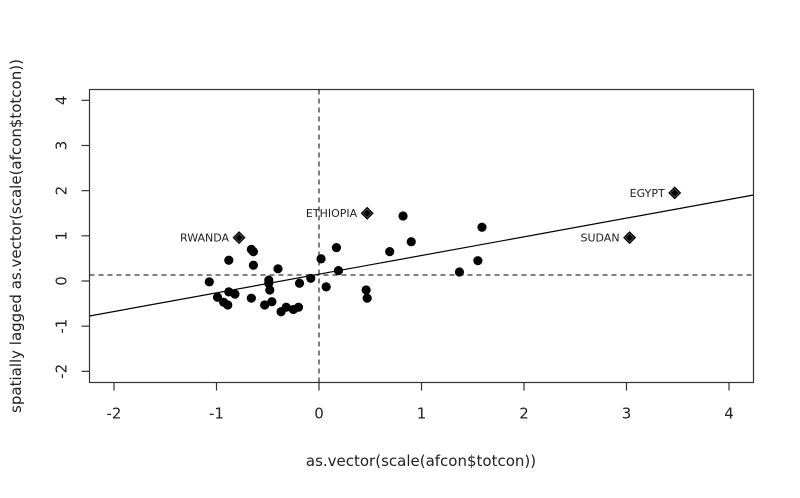 This screenshot has height=498, width=800. I want to click on x-axis-title: as.vector(scale(afcon$totcon)), so click(421, 461).